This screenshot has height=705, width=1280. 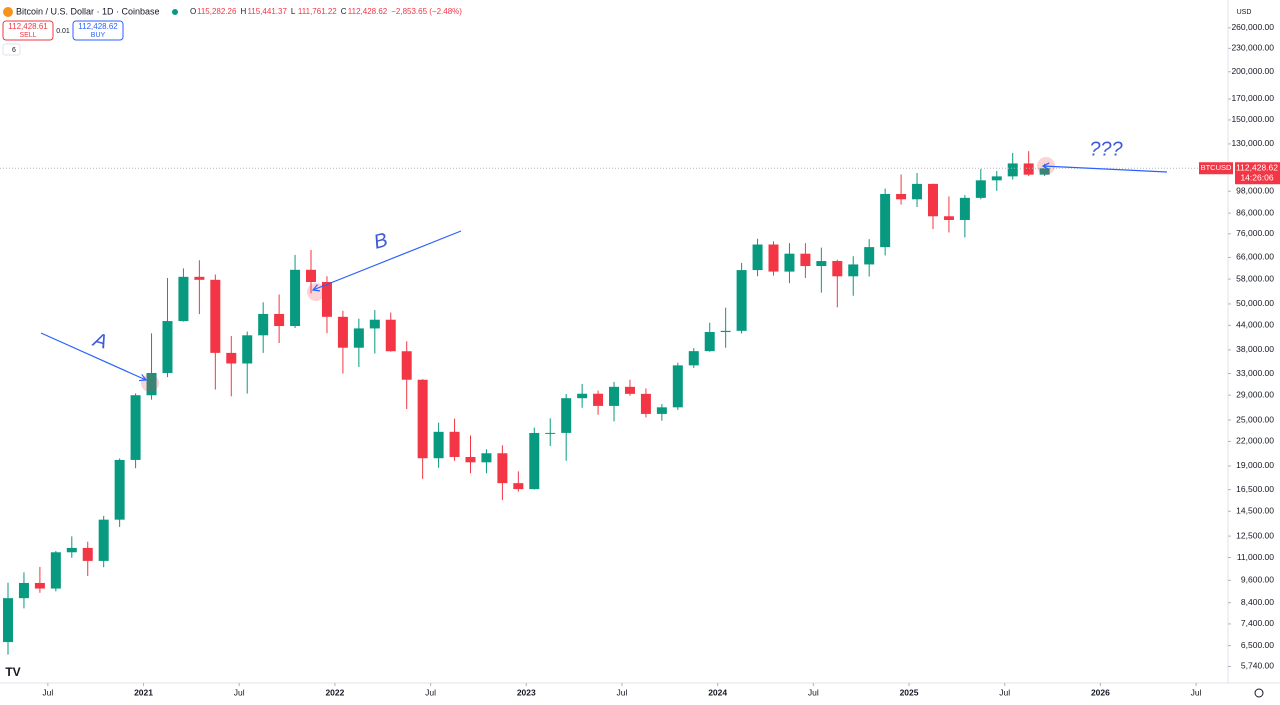 I want to click on buy-price: 112,428.62, so click(x=98, y=26).